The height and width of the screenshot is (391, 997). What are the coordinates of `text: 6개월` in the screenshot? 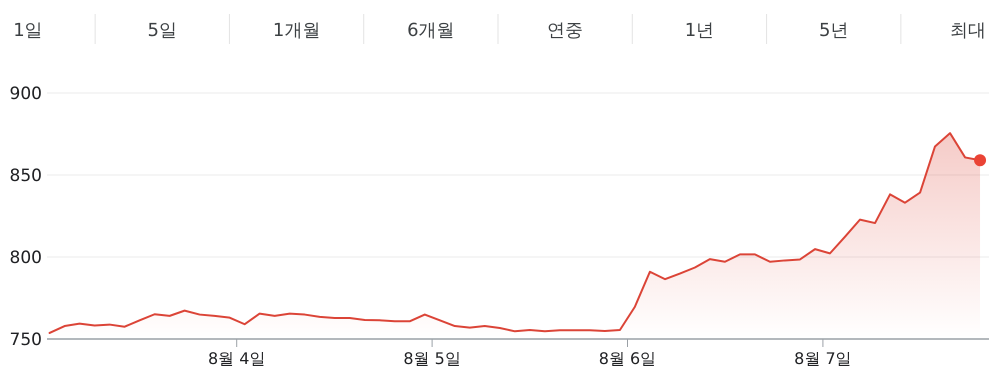 It's located at (431, 30).